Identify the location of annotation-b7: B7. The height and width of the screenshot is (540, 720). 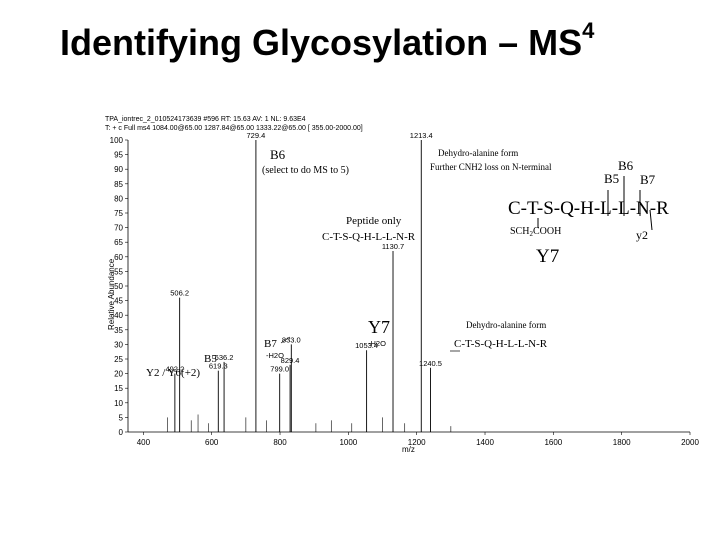
(270, 344).